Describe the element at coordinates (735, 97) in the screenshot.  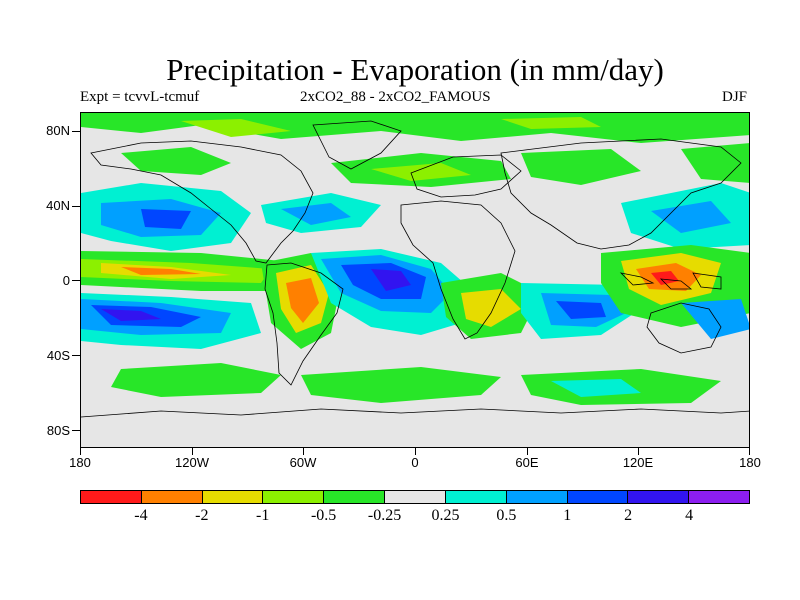
I see `season-label: DJF` at that location.